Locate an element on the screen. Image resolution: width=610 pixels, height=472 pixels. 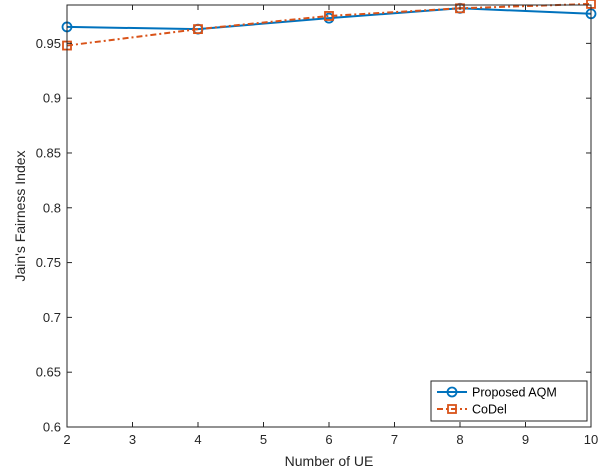
legend-item: CoDel is located at coordinates (472, 410).